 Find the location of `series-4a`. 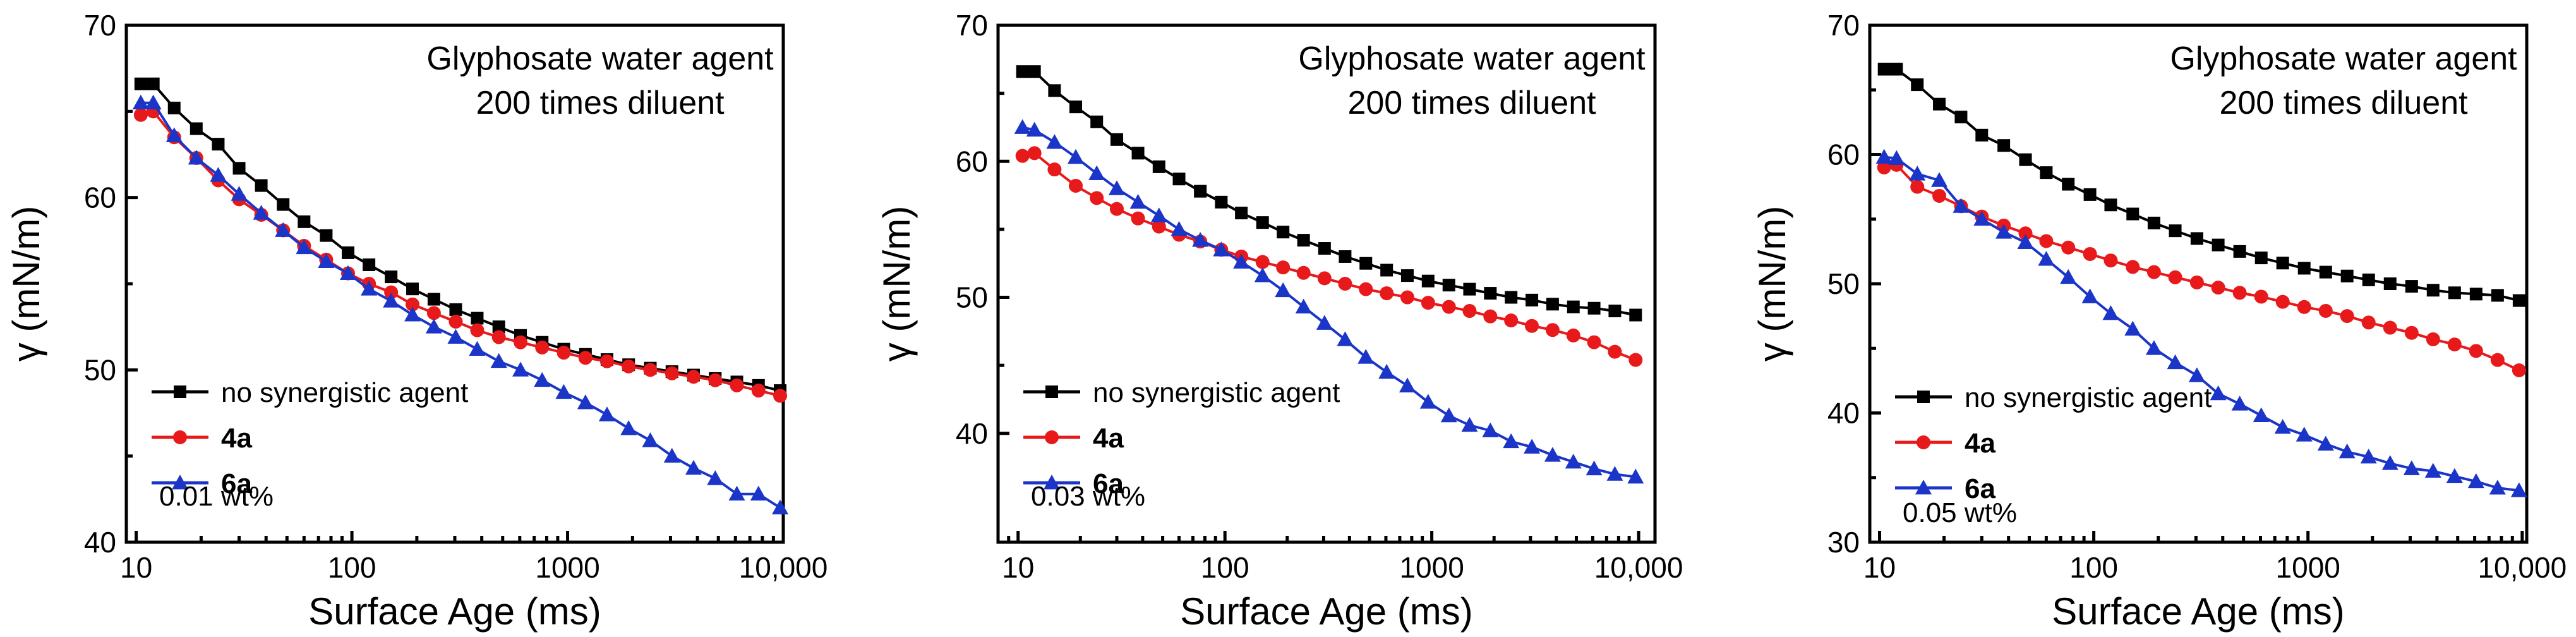

series-4a is located at coordinates (1329, 256).